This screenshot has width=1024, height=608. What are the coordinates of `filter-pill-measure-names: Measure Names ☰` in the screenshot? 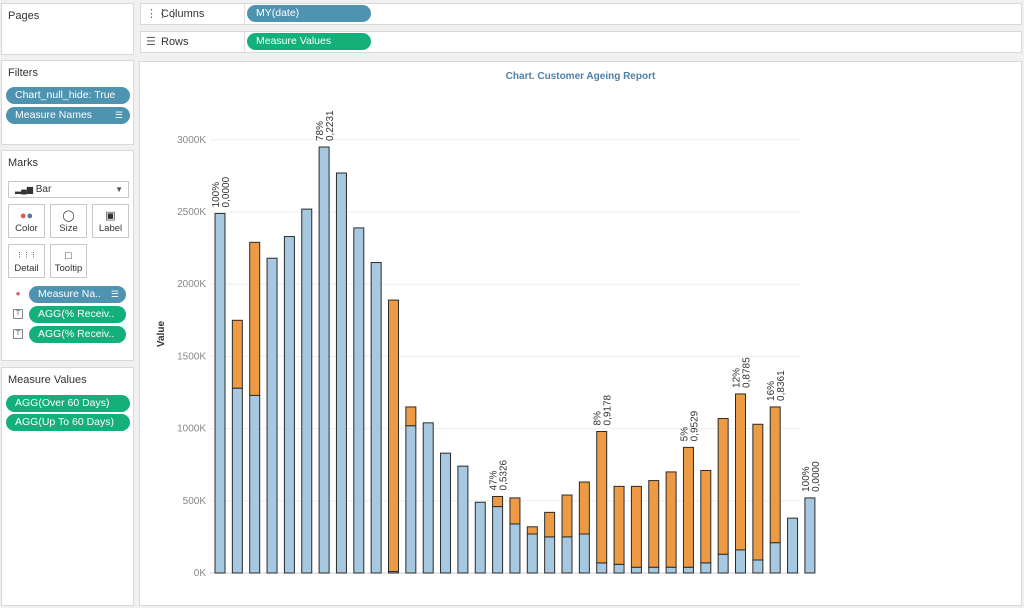 It's located at (68, 115).